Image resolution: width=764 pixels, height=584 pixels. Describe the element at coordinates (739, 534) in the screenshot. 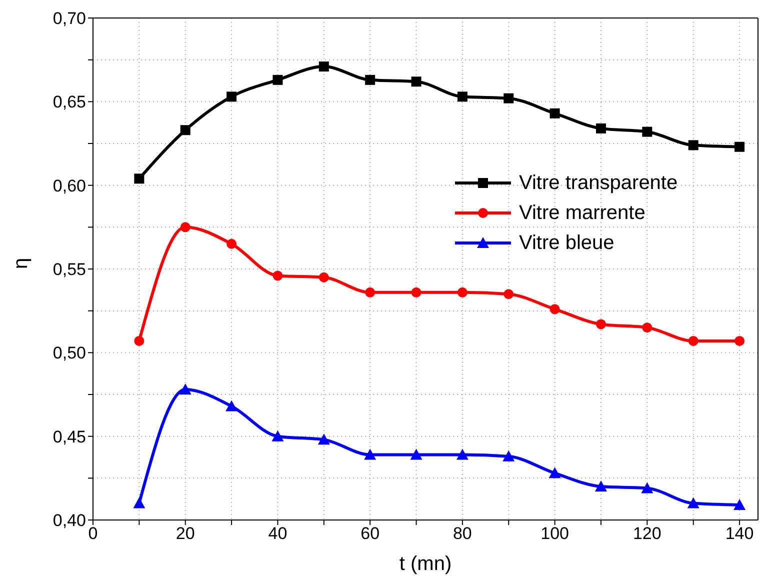

I see `x-tick-label: 140` at that location.